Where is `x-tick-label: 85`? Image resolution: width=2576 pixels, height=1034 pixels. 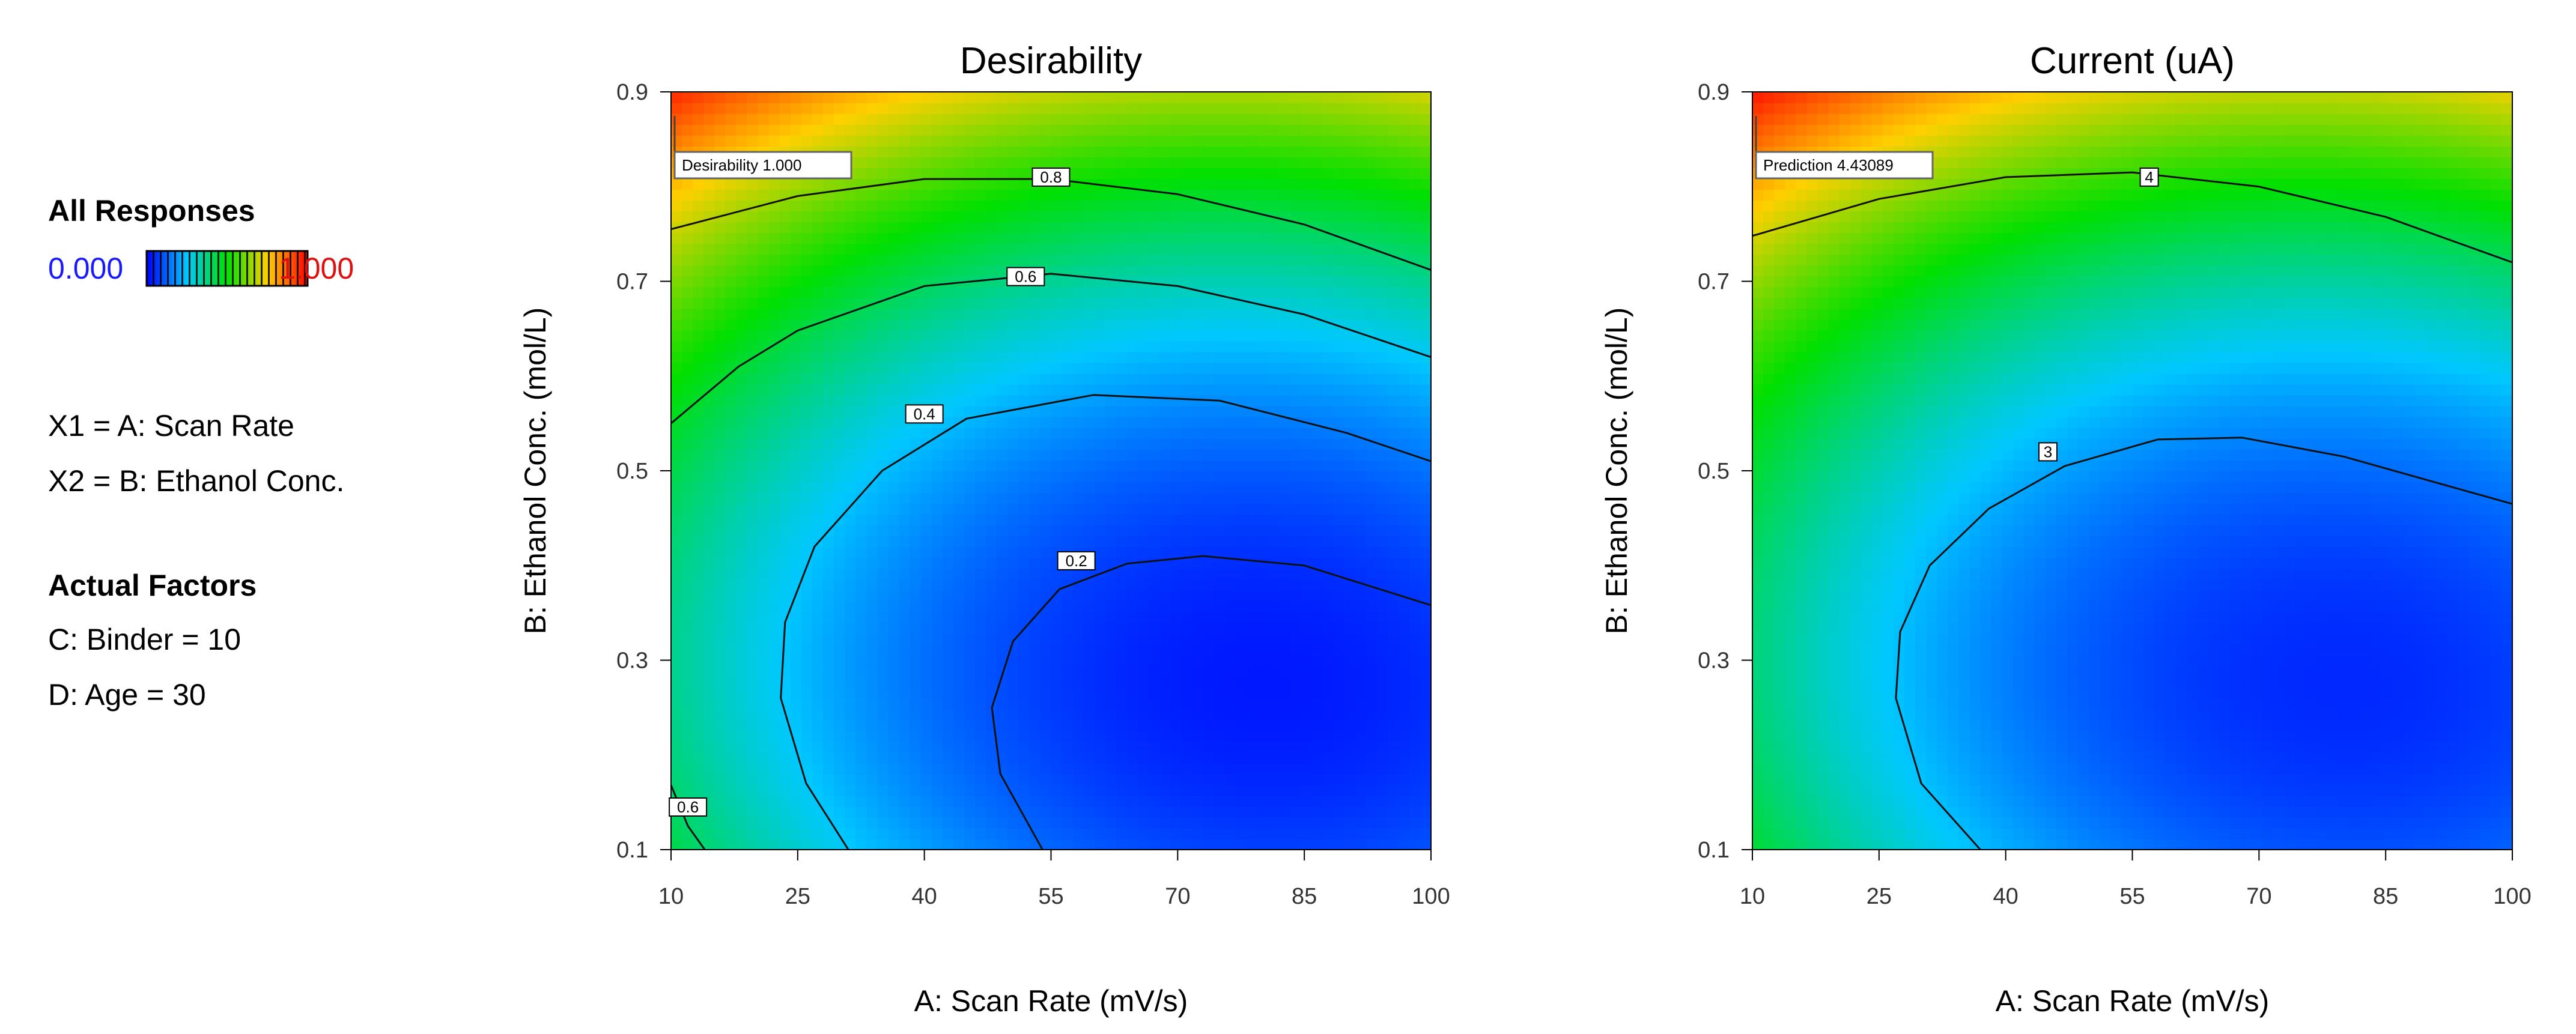
x-tick-label: 85 is located at coordinates (1304, 896).